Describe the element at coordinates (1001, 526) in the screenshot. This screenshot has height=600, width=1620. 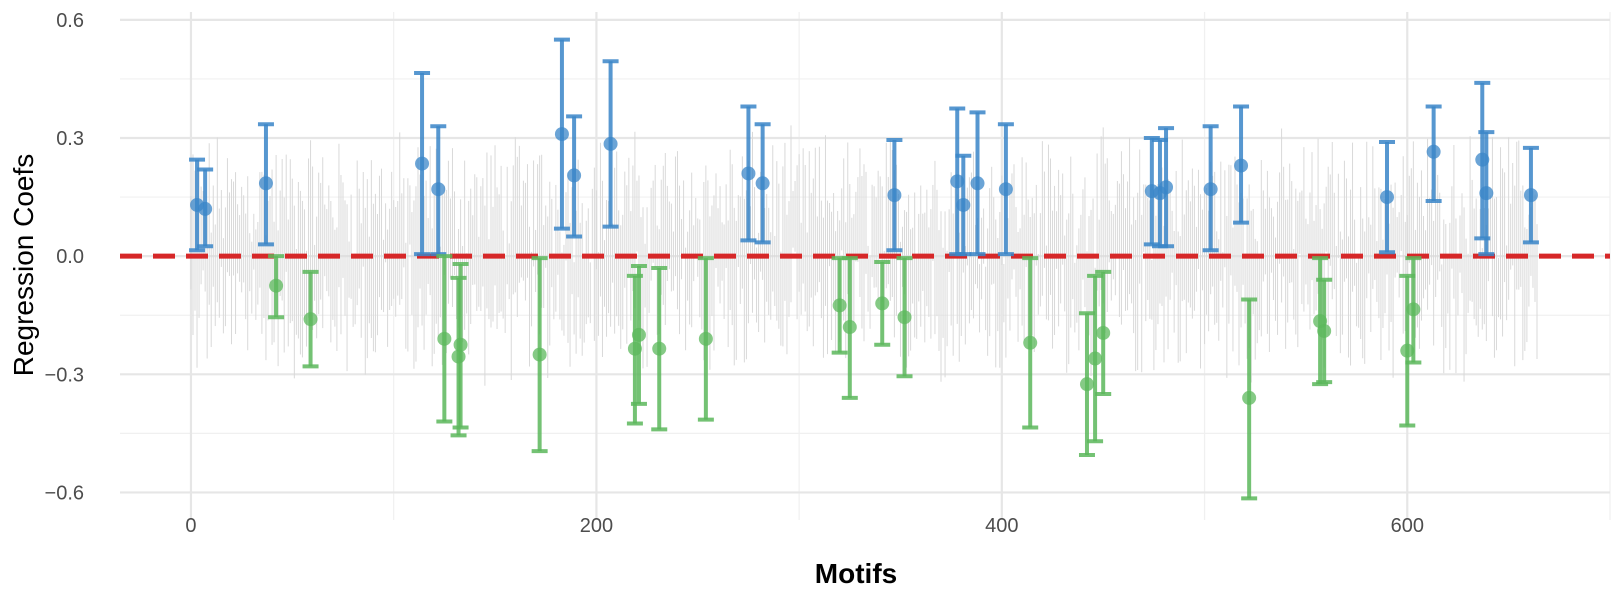
I see `x-tick-label: 400` at that location.